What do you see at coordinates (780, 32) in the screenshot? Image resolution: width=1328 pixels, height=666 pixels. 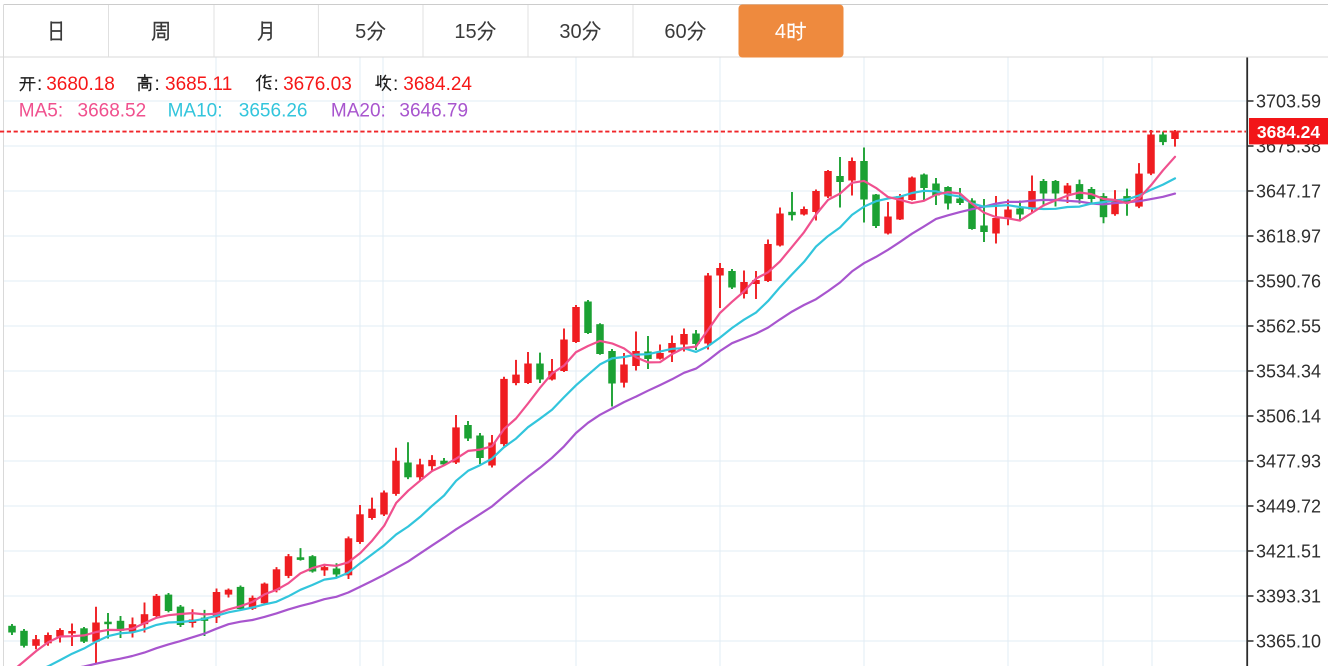 I see `svg-text: 4` at bounding box center [780, 32].